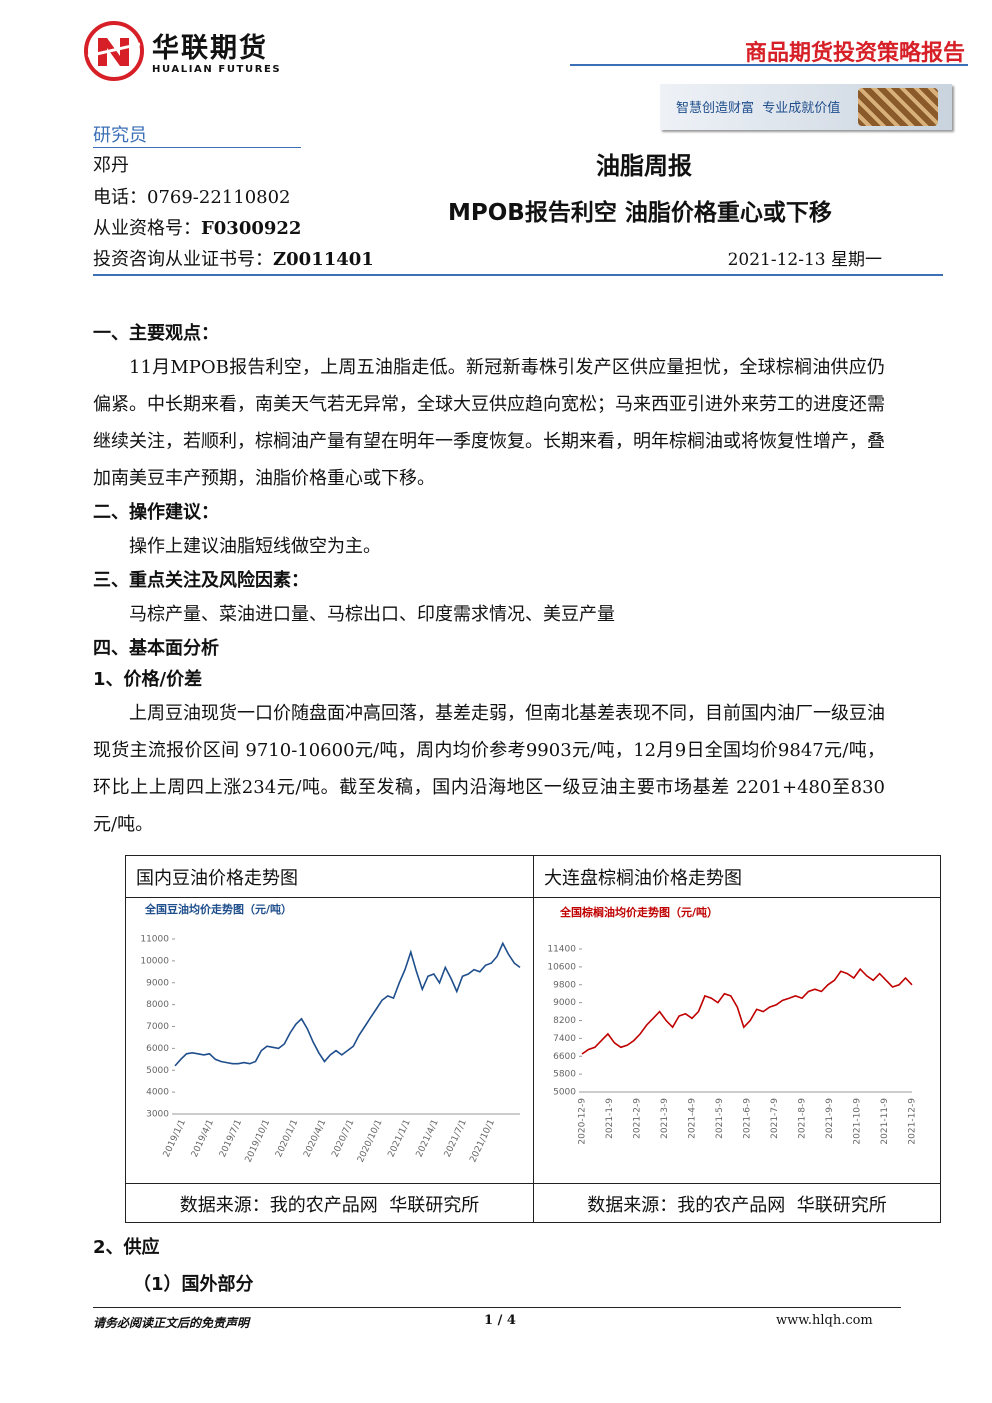 The width and height of the screenshot is (992, 1403). I want to click on label: 投资咨询从业证书号：, so click(183, 259).